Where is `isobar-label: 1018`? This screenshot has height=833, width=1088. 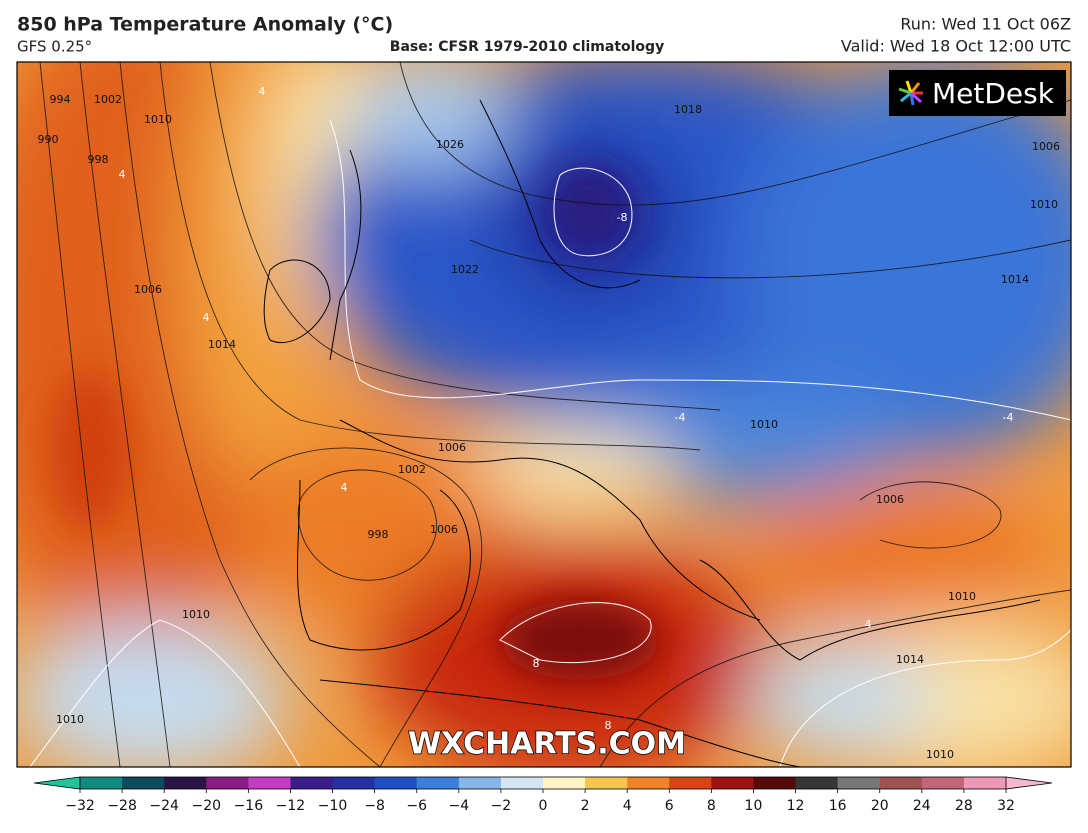
isobar-label: 1018 is located at coordinates (688, 109).